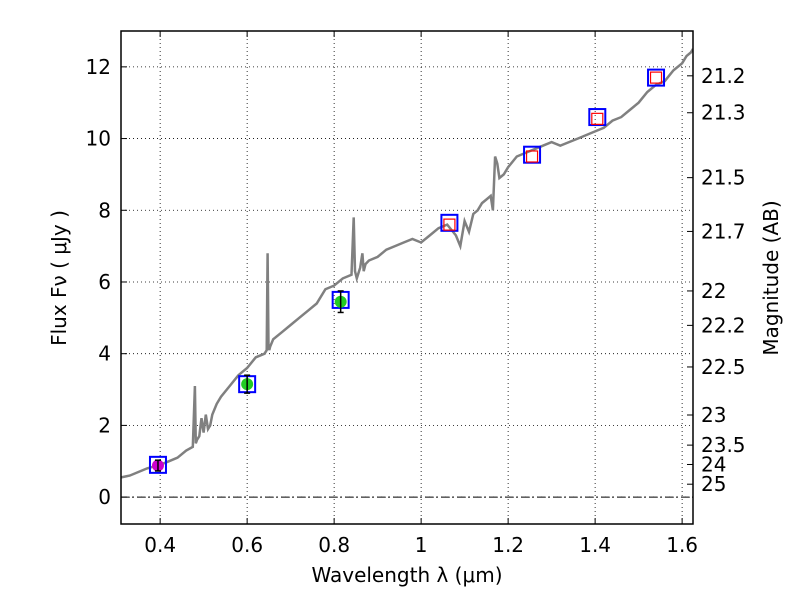 This screenshot has height=600, width=800. Describe the element at coordinates (713, 415) in the screenshot. I see `magnitude-tick-label: 23` at that location.